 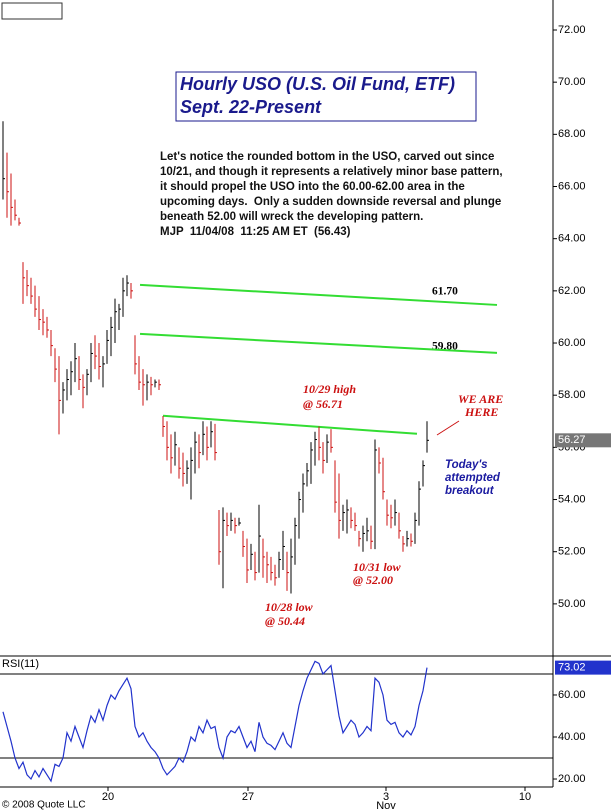 What do you see at coordinates (329, 389) in the screenshot?
I see `annotation: 10/29 high` at bounding box center [329, 389].